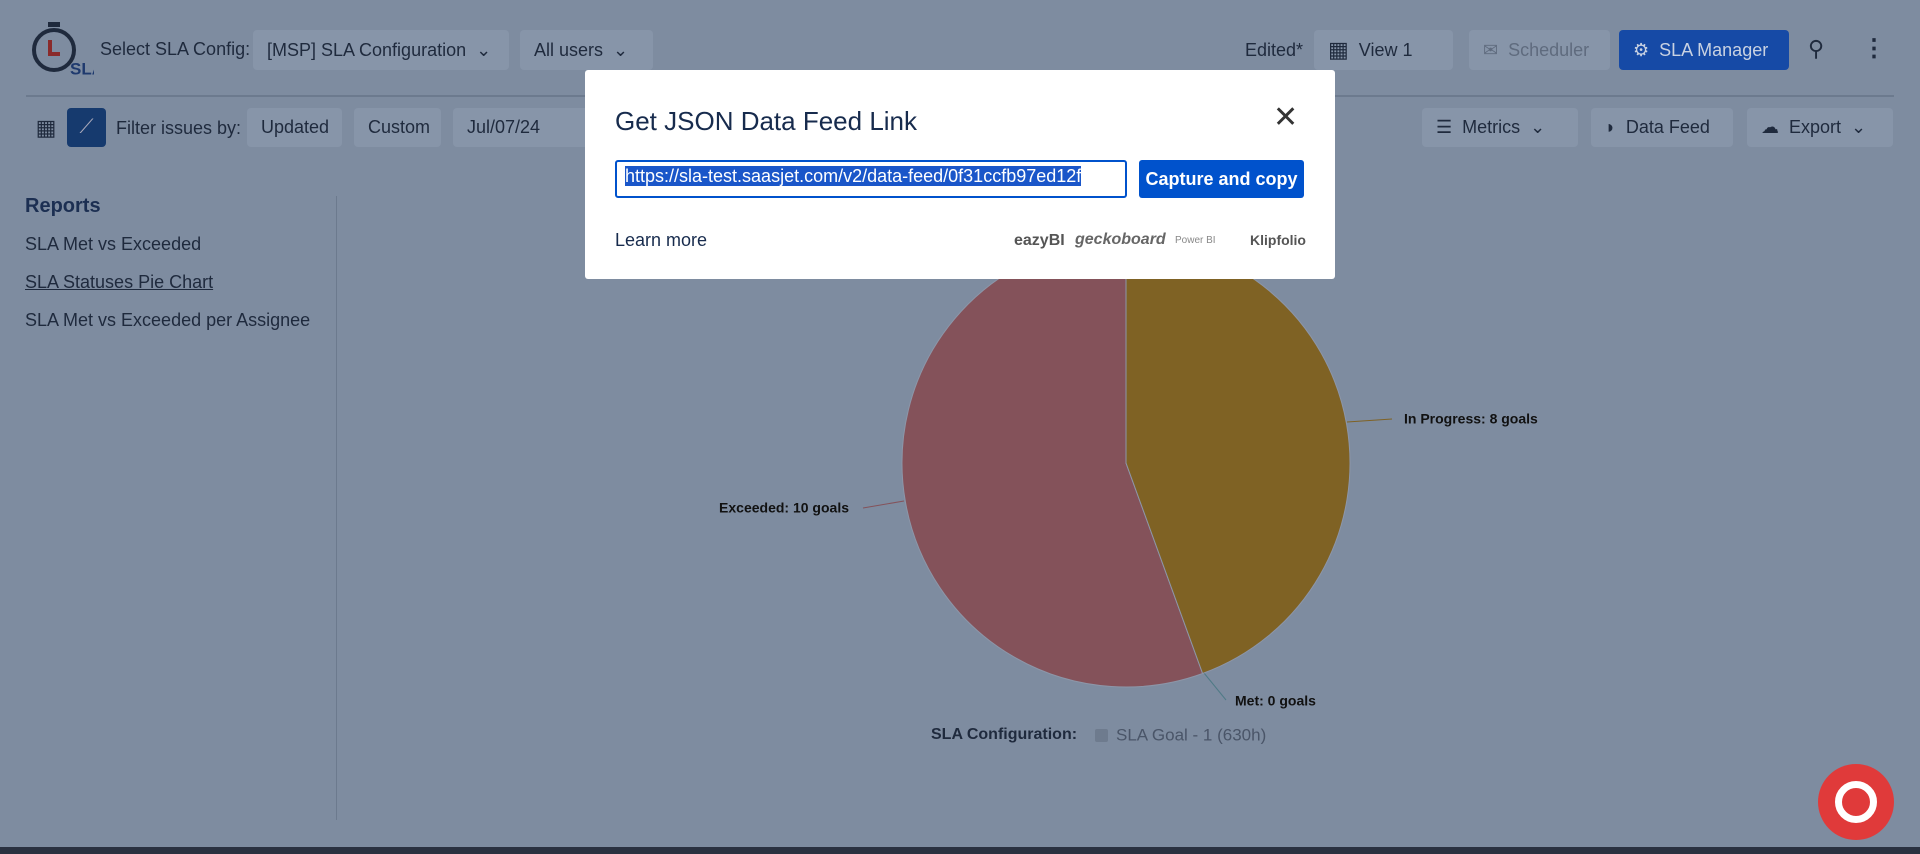 The height and width of the screenshot is (854, 1920). I want to click on logo: SLA, so click(63, 50).